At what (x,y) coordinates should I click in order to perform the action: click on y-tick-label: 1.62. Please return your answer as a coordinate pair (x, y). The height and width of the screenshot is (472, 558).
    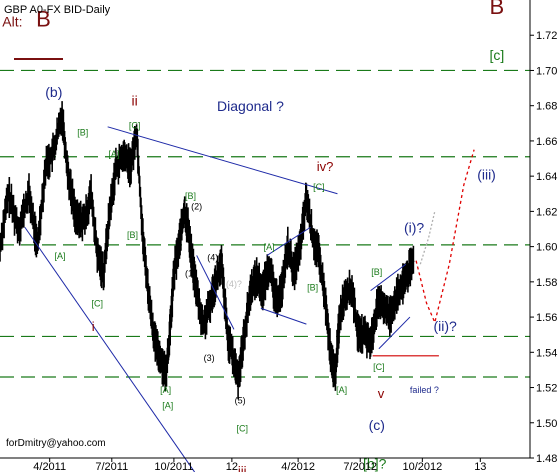
    Looking at the image, I should click on (546, 212).